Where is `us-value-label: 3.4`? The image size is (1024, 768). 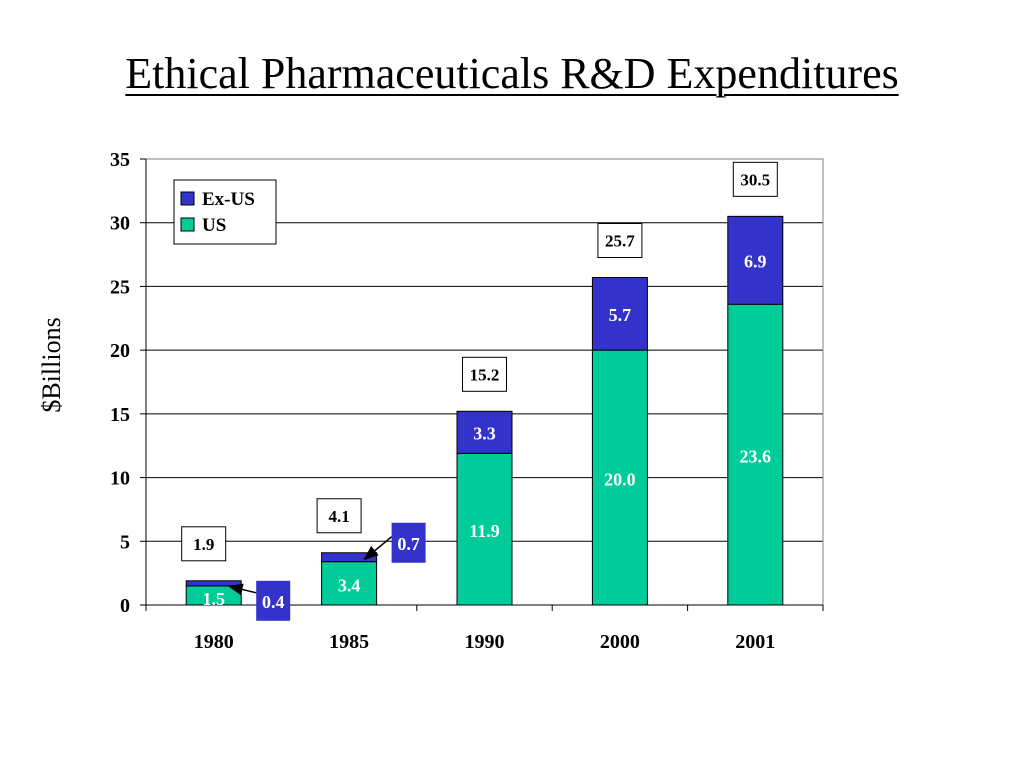 us-value-label: 3.4 is located at coordinates (349, 585).